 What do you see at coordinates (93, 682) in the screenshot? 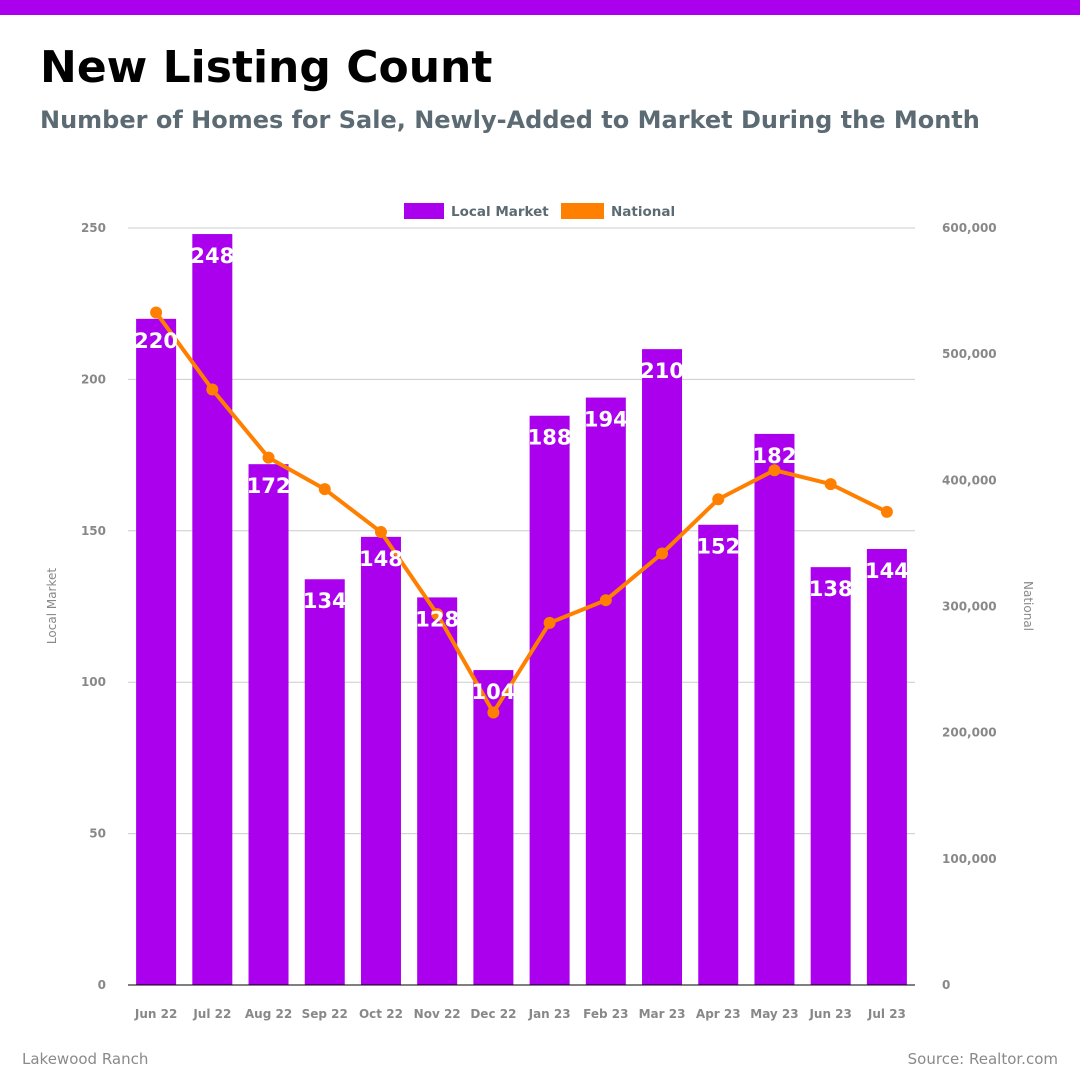
I see `left-axis-tick-label: 100` at bounding box center [93, 682].